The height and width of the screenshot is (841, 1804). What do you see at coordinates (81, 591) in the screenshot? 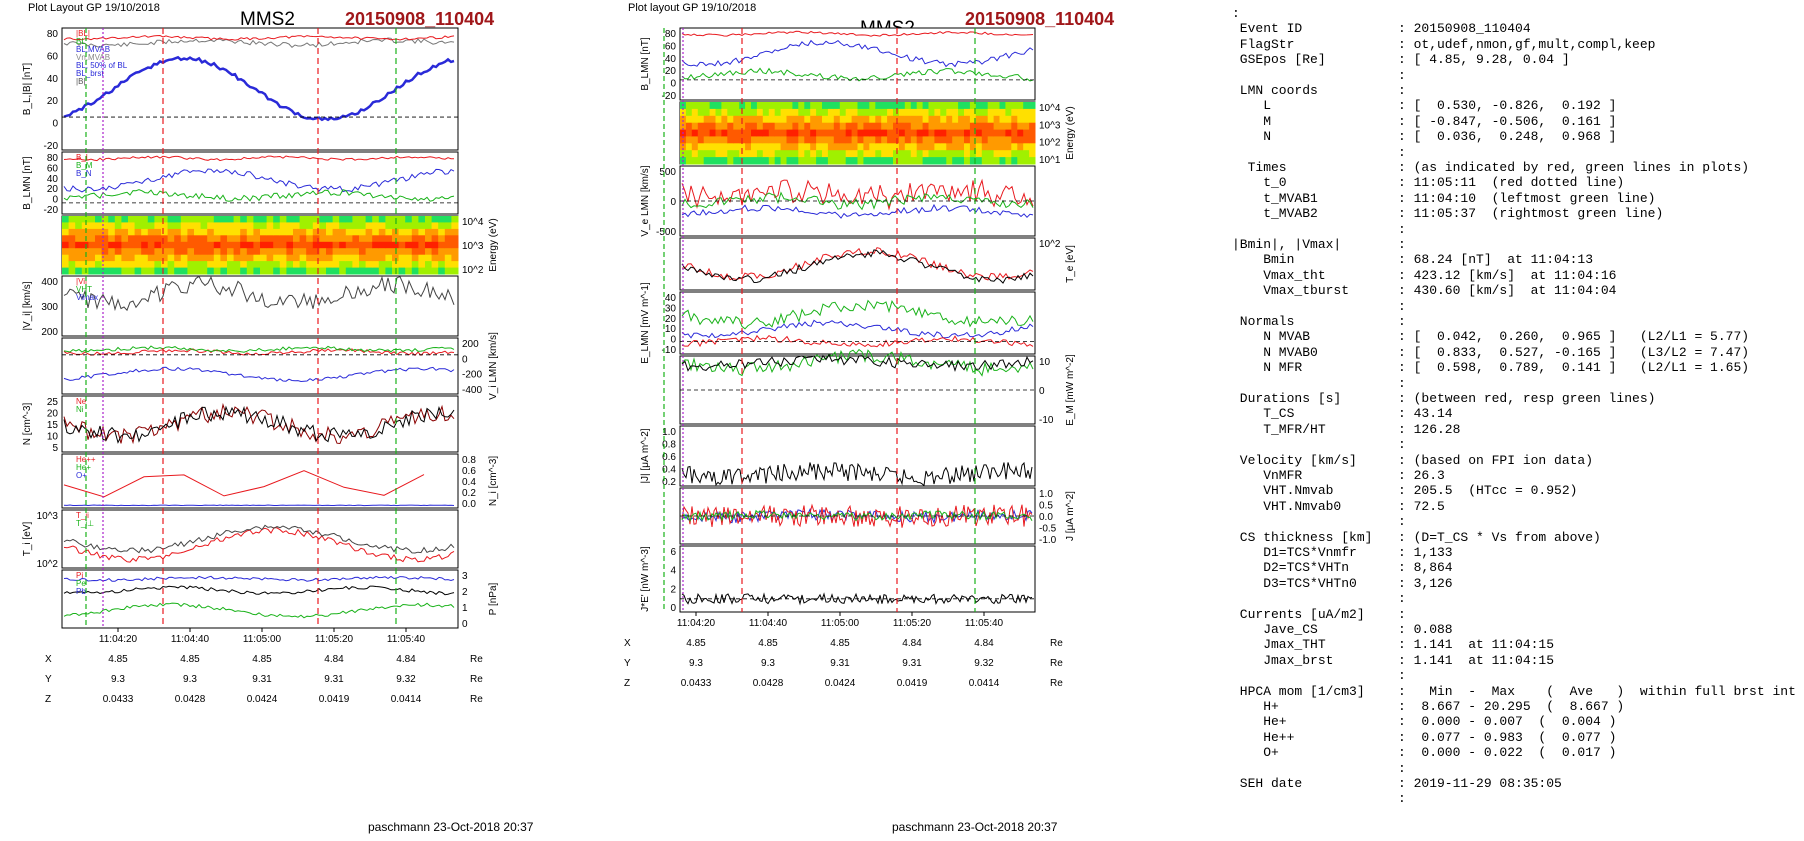
I see `legend-label: Pb` at bounding box center [81, 591].